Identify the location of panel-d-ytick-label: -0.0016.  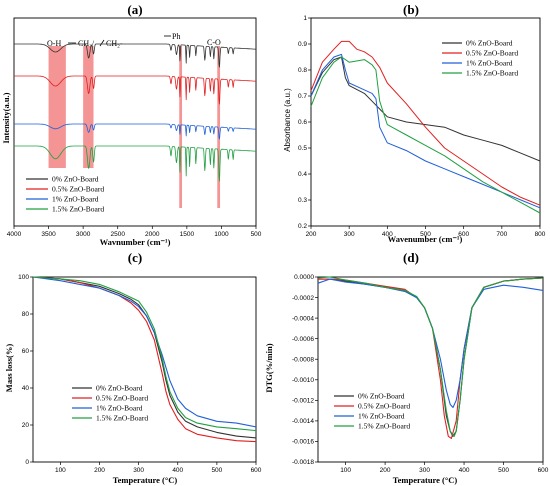
(303, 442).